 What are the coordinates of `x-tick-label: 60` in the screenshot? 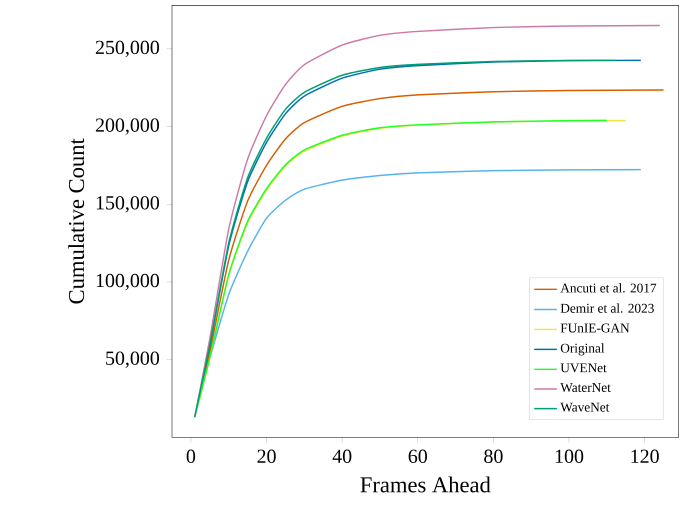 It's located at (417, 456).